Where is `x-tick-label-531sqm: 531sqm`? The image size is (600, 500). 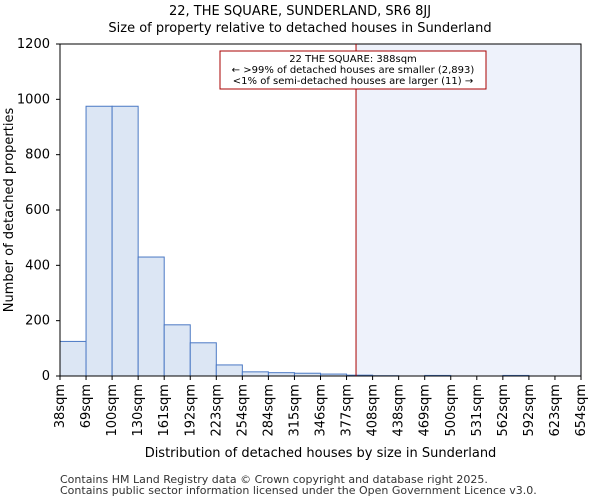
x-tick-label-531sqm: 531sqm is located at coordinates (477, 410).